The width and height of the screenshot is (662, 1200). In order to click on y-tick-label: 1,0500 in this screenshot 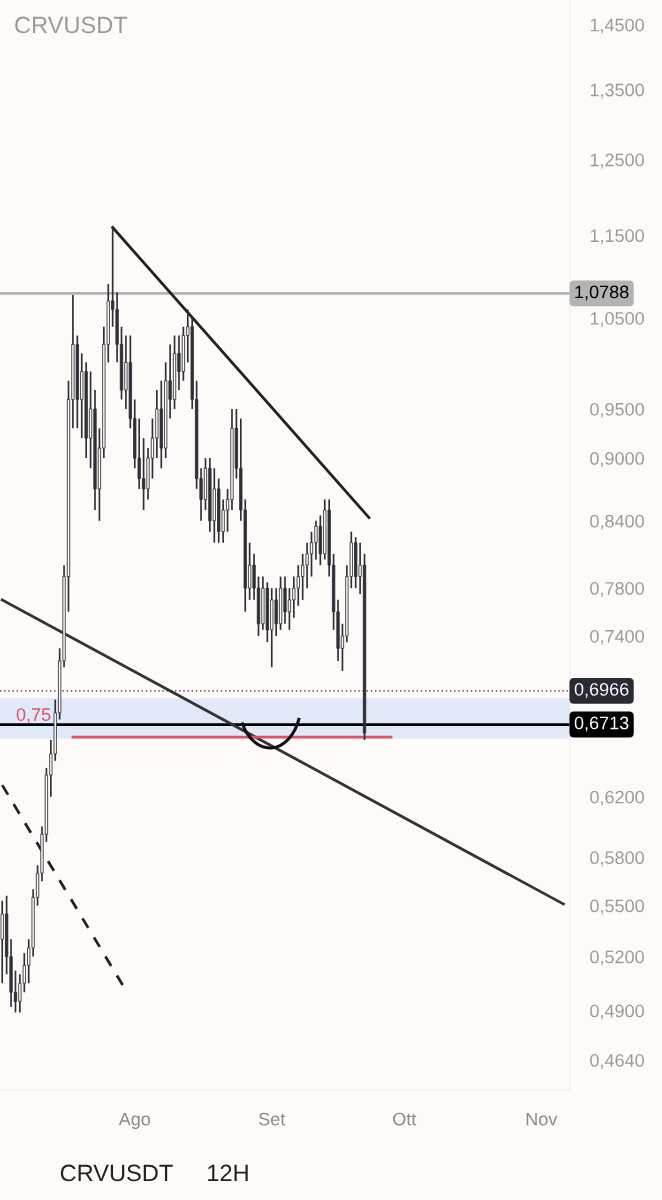, I will do `click(617, 319)`.